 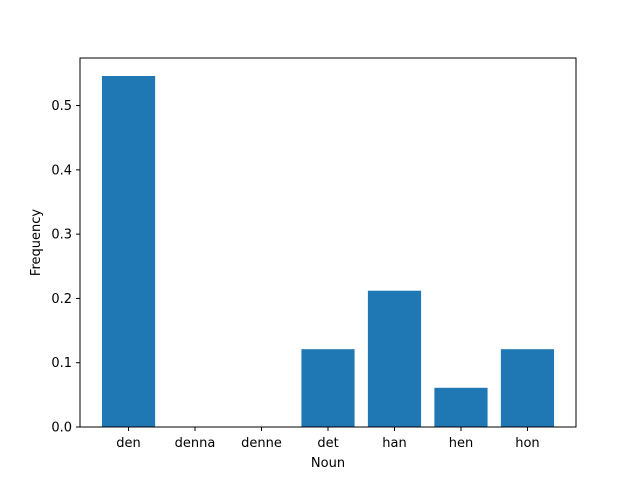 I want to click on bar-den, so click(x=128, y=251).